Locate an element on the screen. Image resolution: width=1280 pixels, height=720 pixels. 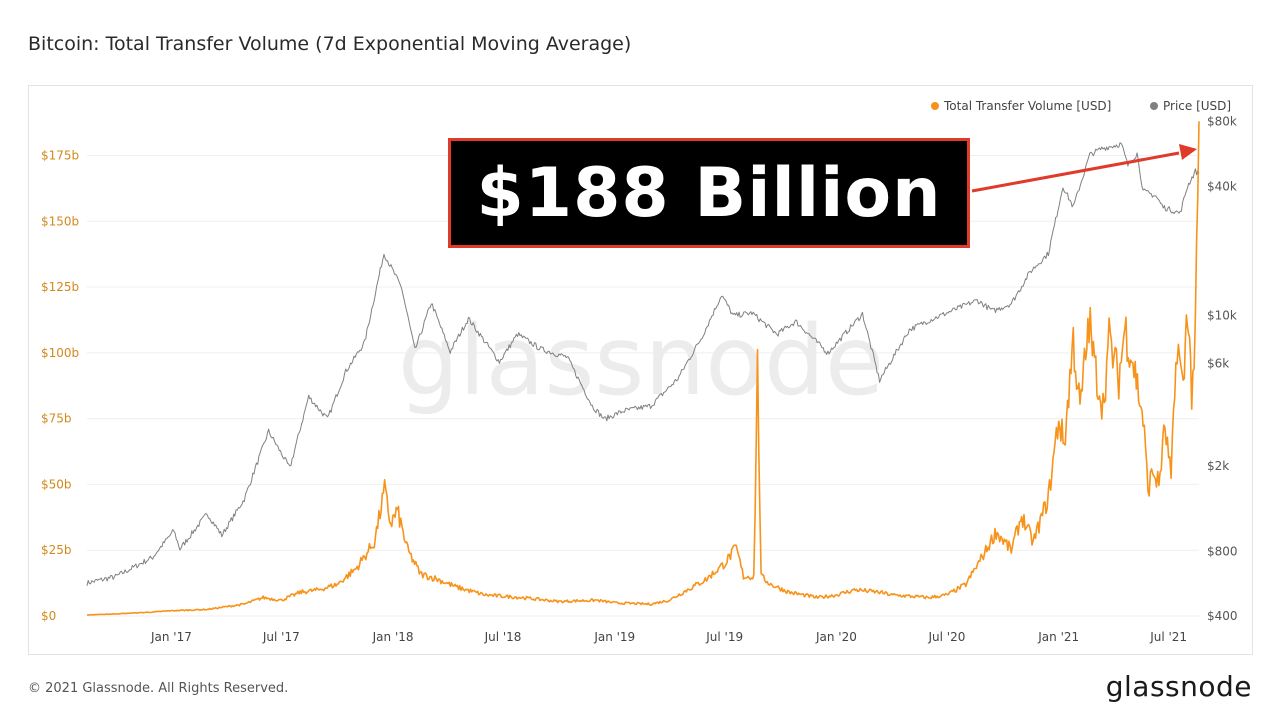
callout-text: $188 Billion is located at coordinates (709, 193).